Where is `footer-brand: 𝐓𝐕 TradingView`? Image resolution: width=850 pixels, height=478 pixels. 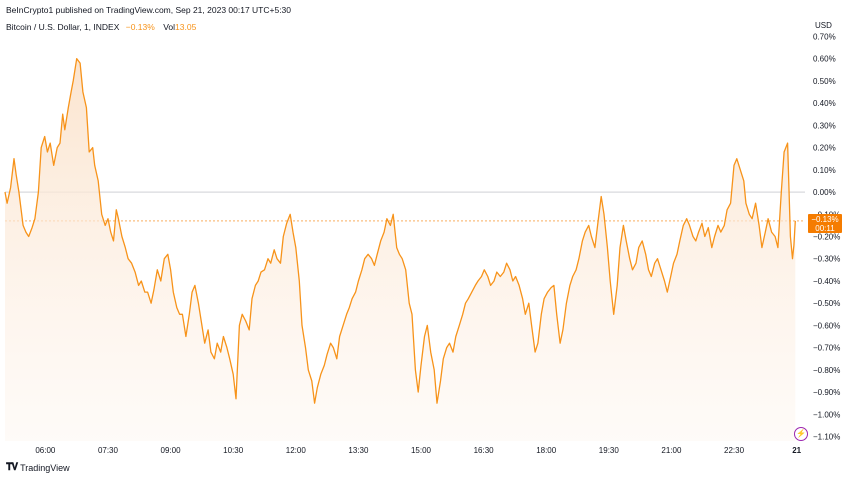
footer-brand: 𝐓𝐕 TradingView is located at coordinates (38, 467).